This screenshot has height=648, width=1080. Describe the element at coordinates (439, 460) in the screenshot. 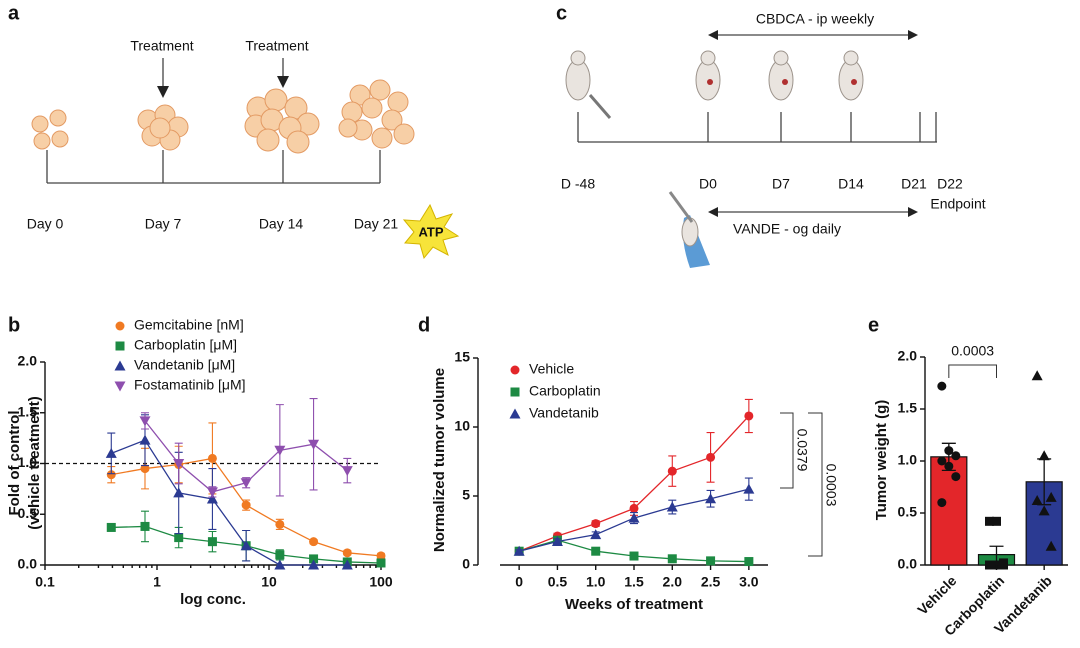

I see `y-axis-label: Normalized tumor volume` at that location.